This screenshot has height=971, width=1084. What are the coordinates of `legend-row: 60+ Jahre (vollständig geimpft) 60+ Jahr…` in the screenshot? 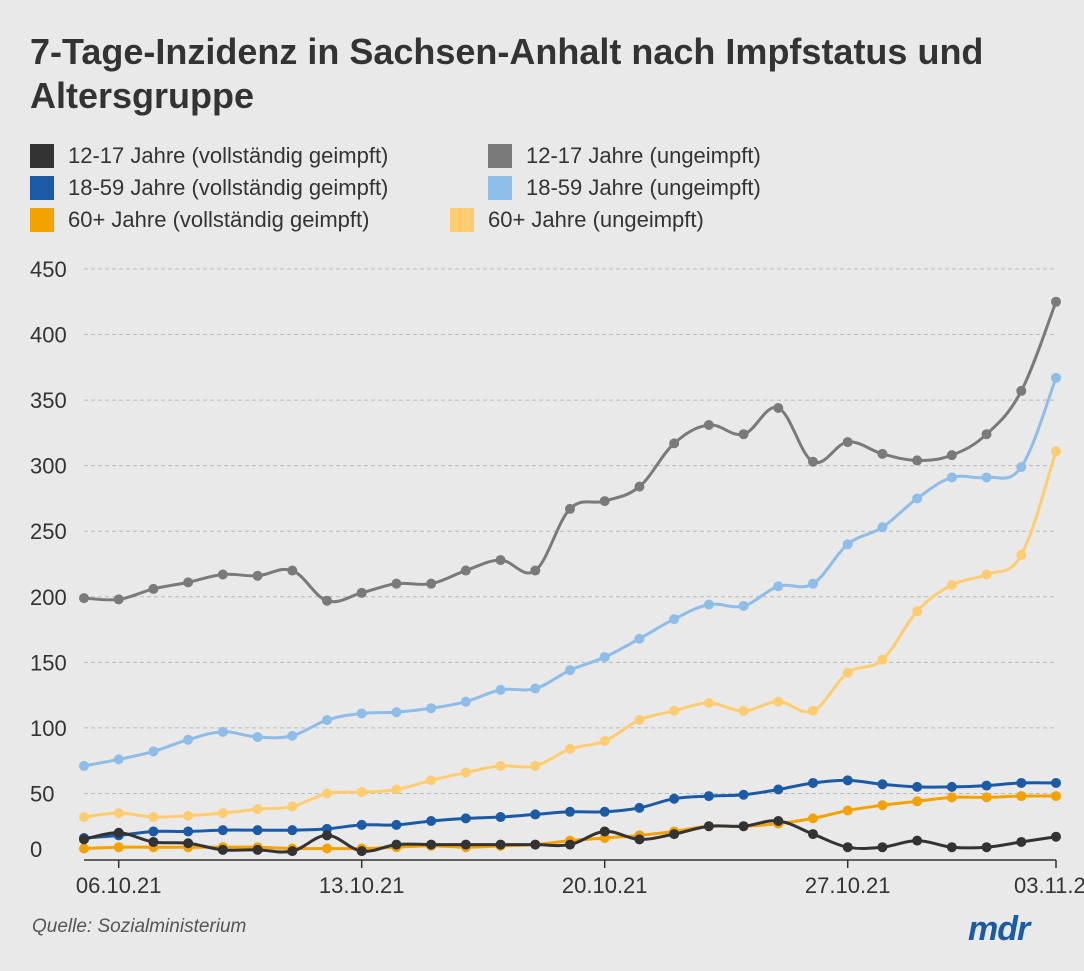 It's located at (545, 220).